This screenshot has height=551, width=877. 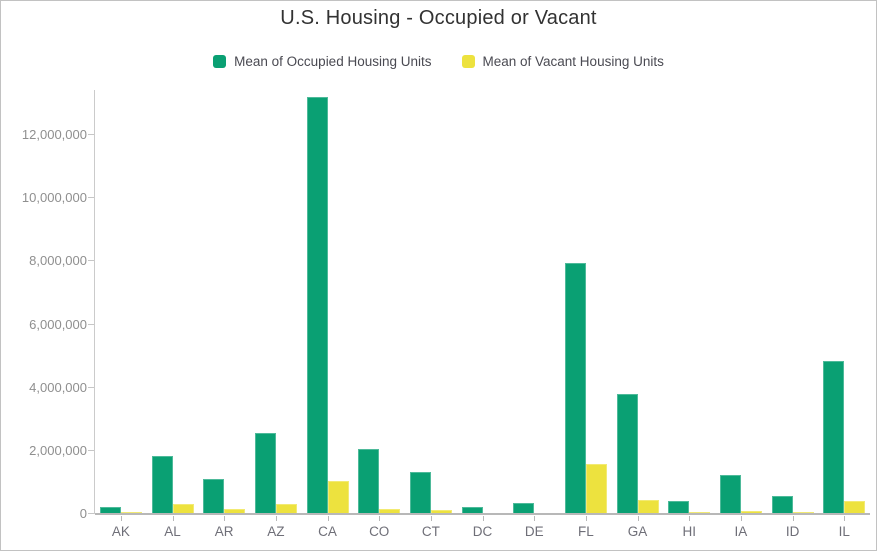 What do you see at coordinates (844, 306) in the screenshot?
I see `bar-group-il` at bounding box center [844, 306].